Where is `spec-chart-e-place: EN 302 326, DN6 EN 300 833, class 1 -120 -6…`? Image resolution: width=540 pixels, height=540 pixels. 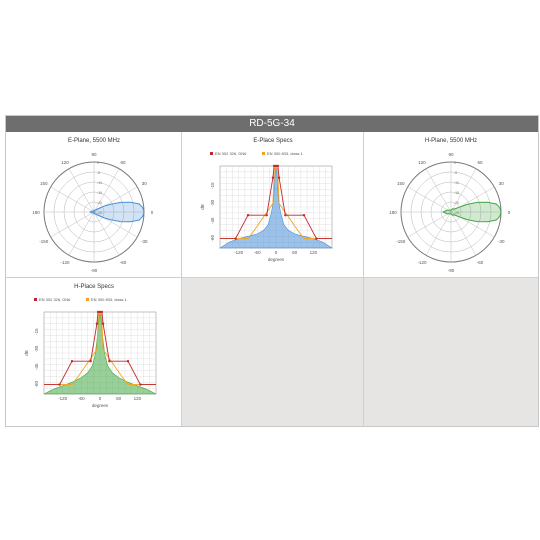 spec-chart-e-place: EN 302 326, DN6 EN 300 833, class 1 -120 -6… is located at coordinates (267, 206).